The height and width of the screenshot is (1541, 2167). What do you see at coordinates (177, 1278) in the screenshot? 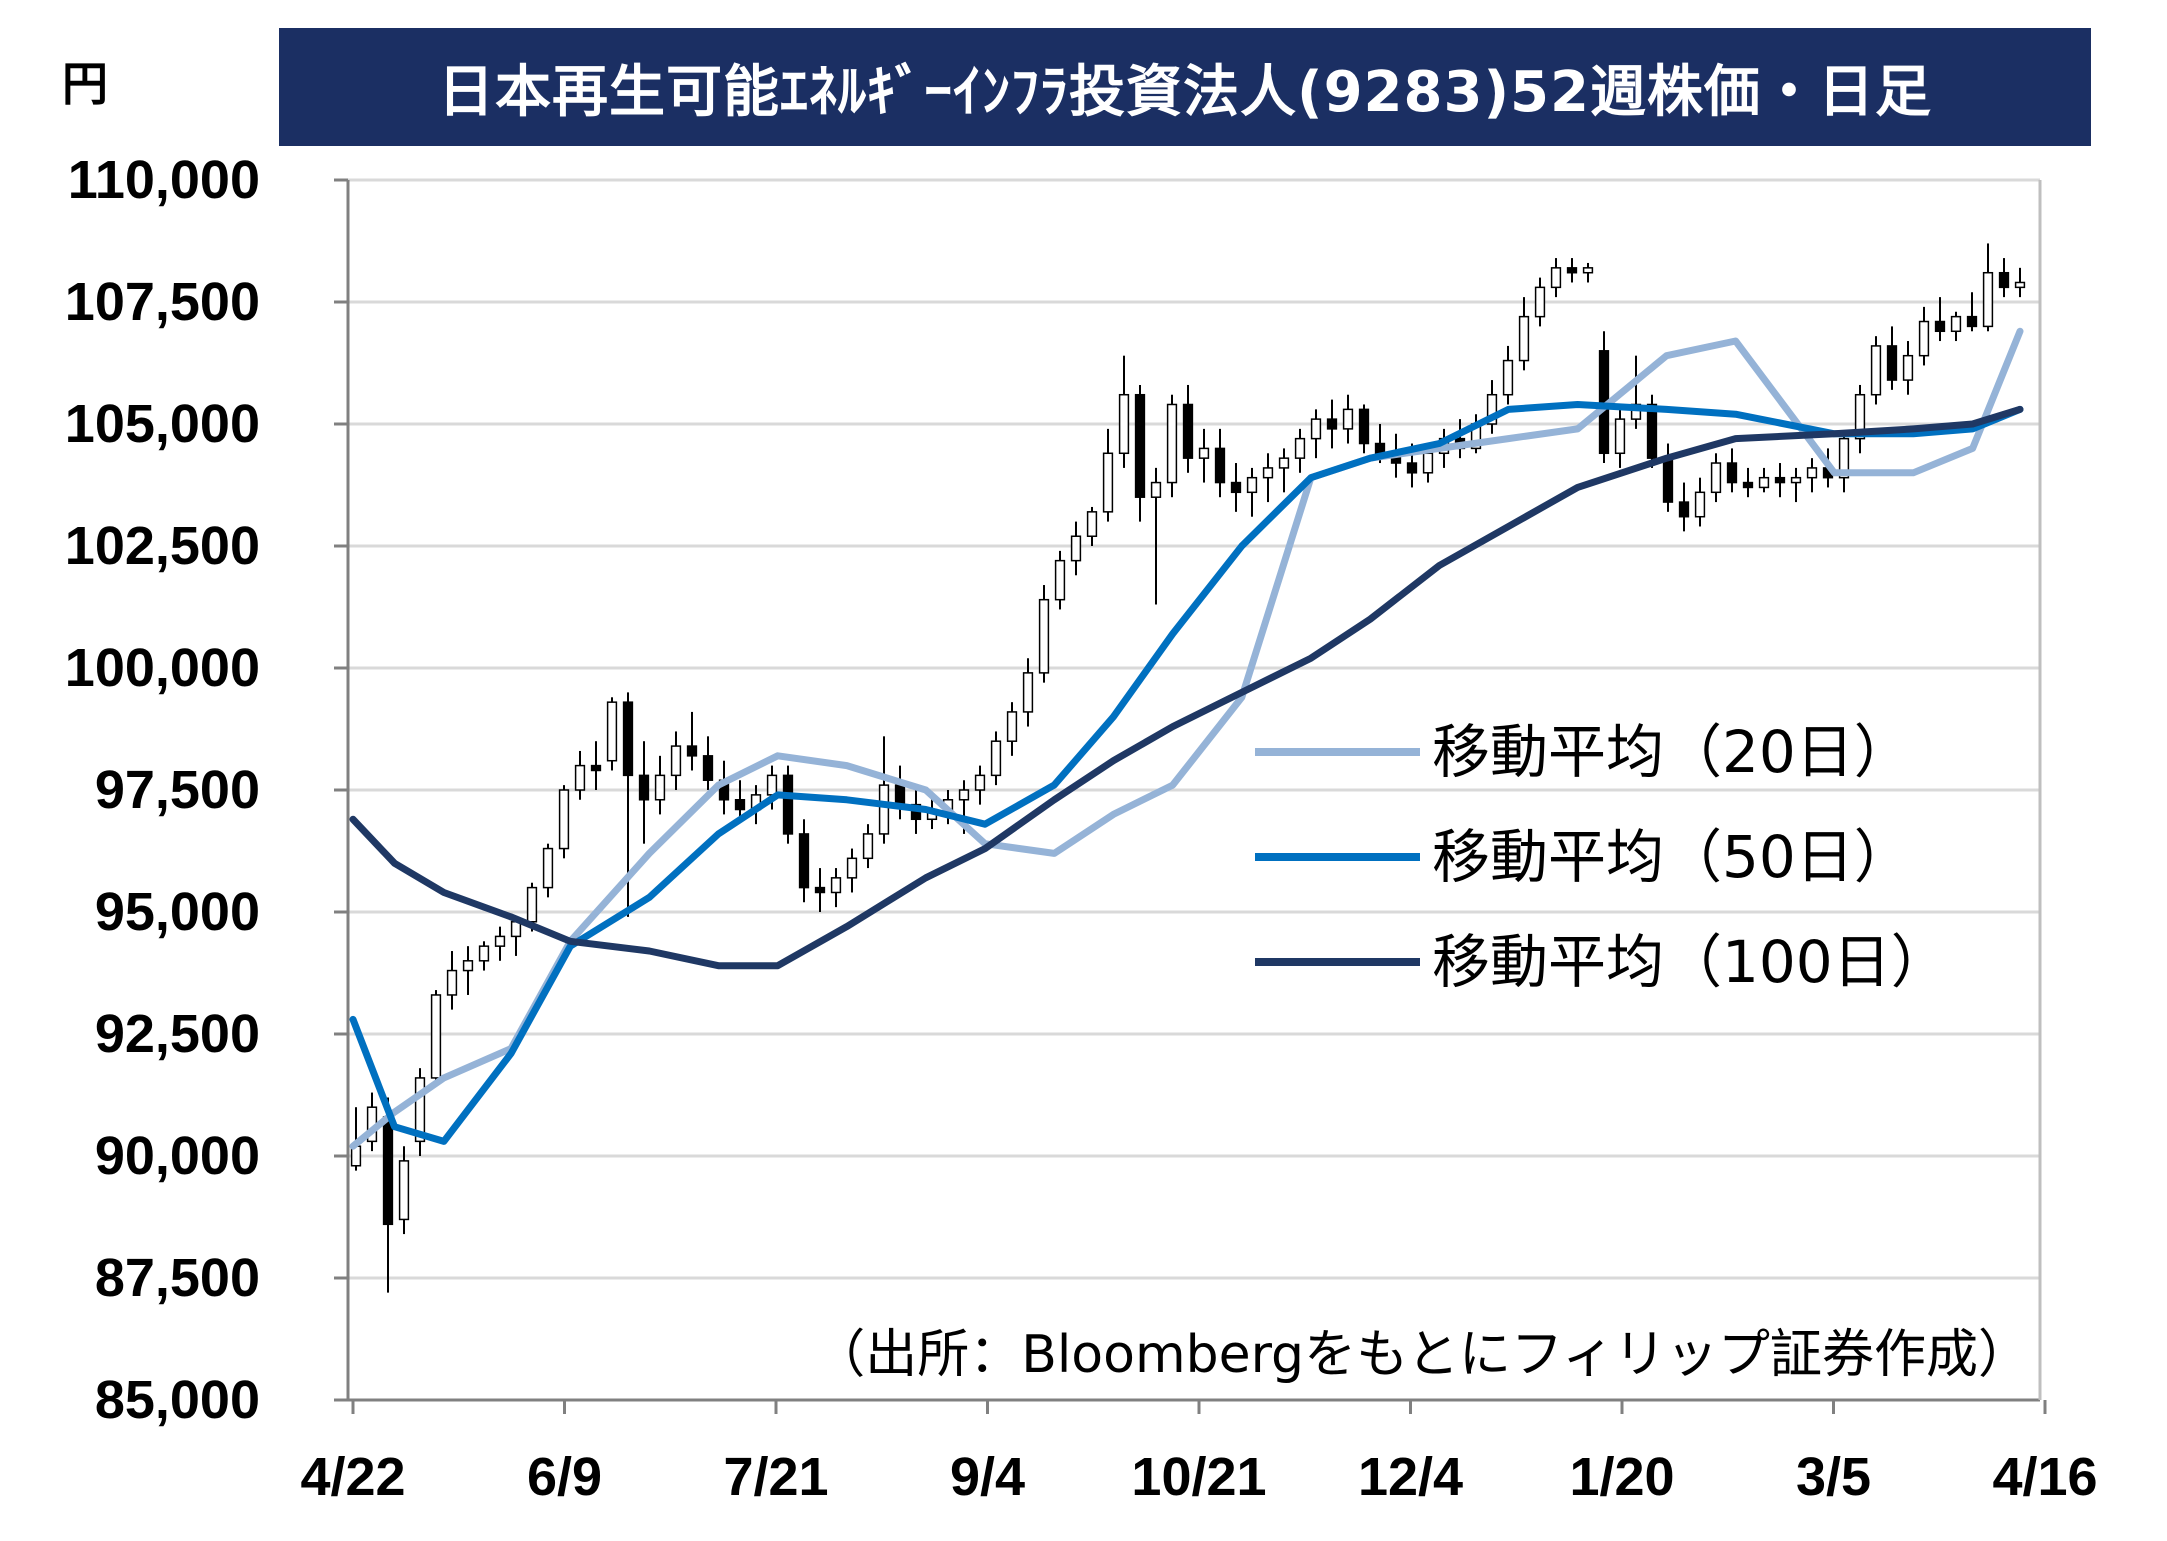
I see `y-tick-label: 87,500` at bounding box center [177, 1278].